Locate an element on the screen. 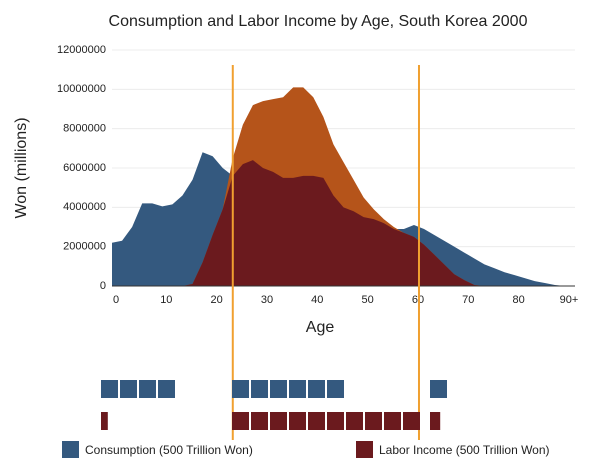 This screenshot has width=608, height=460. x-axis-label: Age is located at coordinates (320, 327).